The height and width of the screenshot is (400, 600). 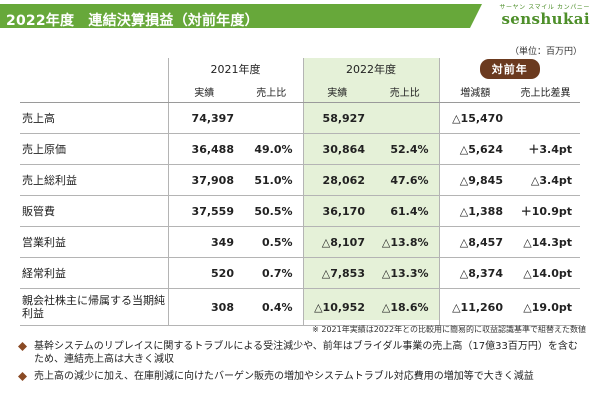 What do you see at coordinates (336, 118) in the screenshot?
I see `cell-actual-2022: 58,927` at bounding box center [336, 118].